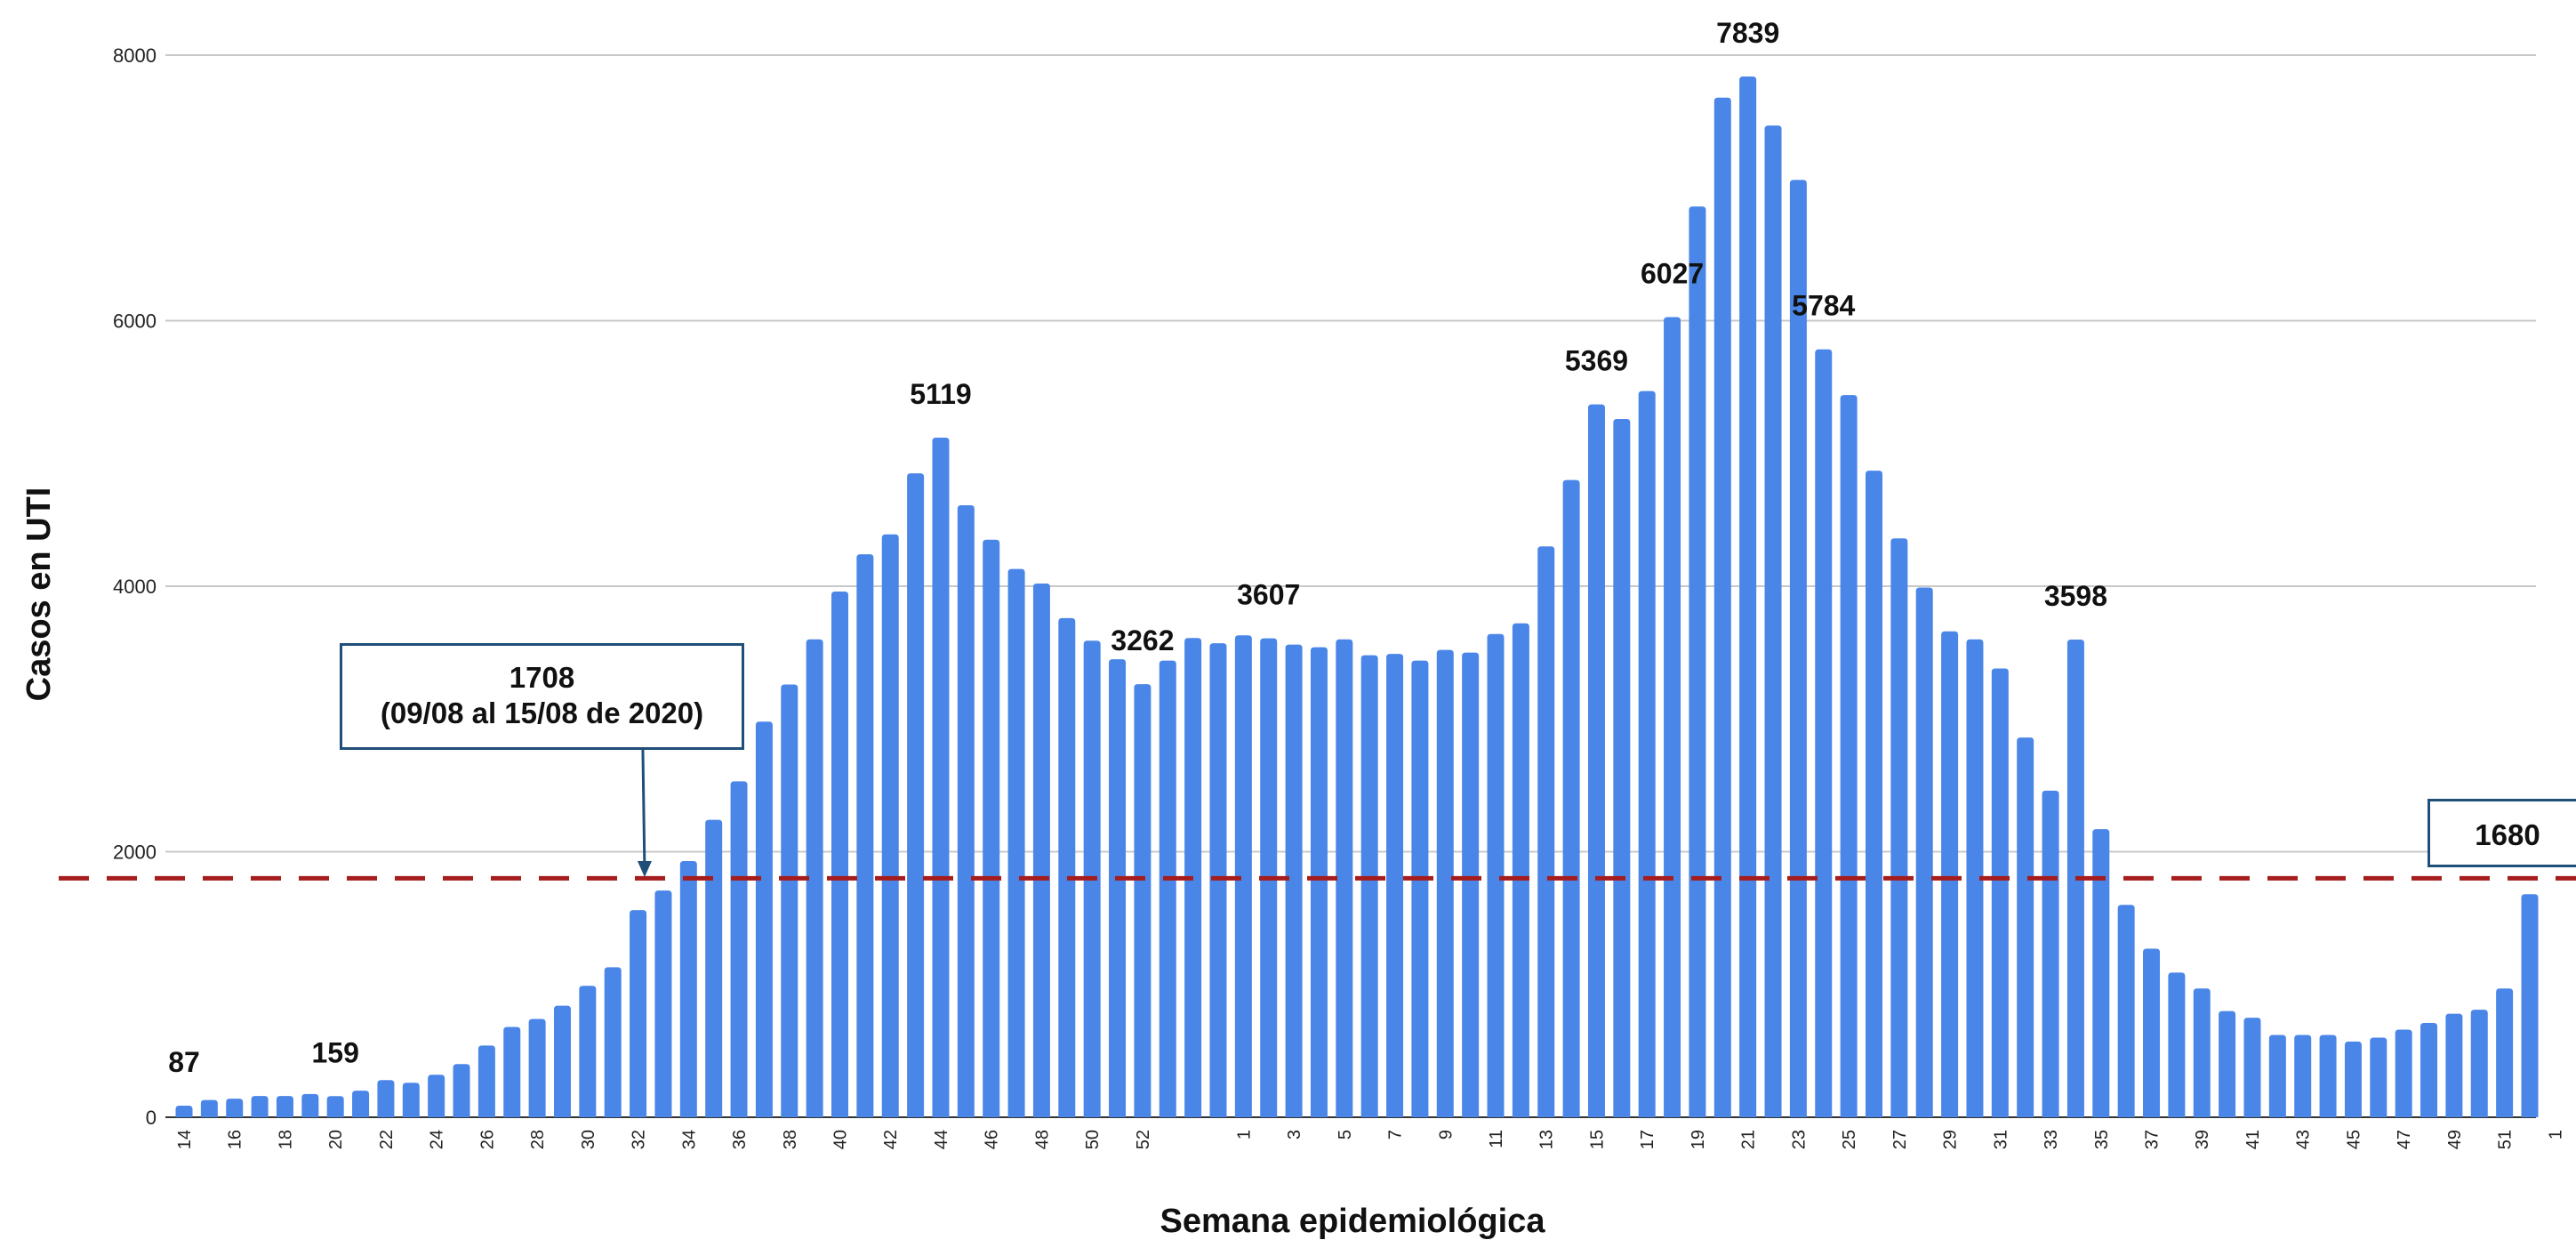  I want to click on x-tick-label: 45, so click(2353, 1139).